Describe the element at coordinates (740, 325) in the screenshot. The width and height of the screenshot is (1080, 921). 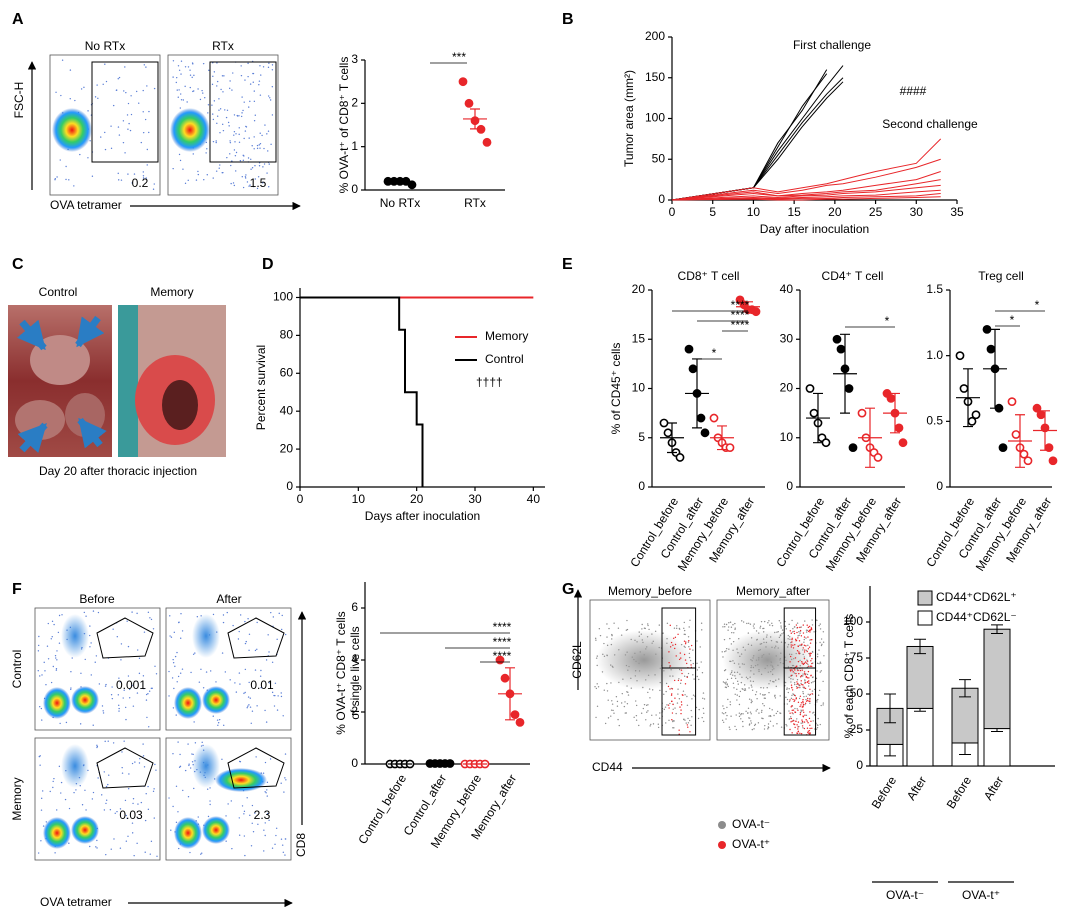
I see `significance-label: ****` at that location.